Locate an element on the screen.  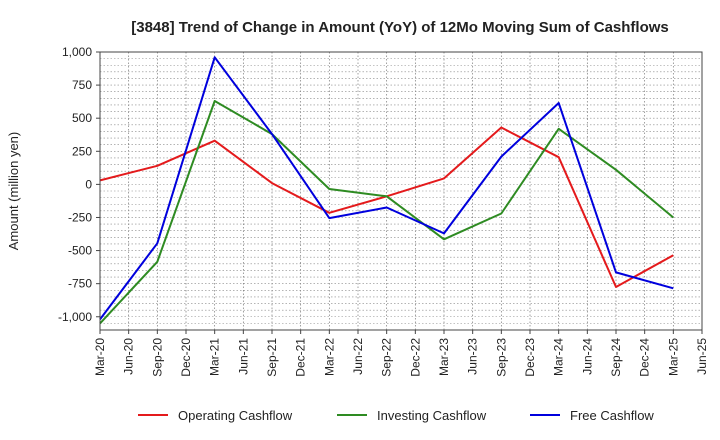
x-tick-label: Sep-22 is located at coordinates (387, 357).